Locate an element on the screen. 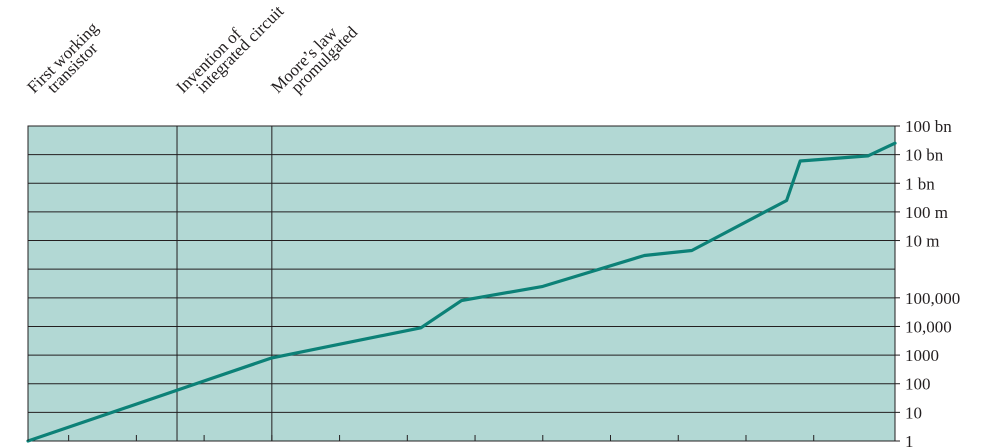 This screenshot has height=447, width=982. y-tick-label: 10 bn is located at coordinates (924, 155).